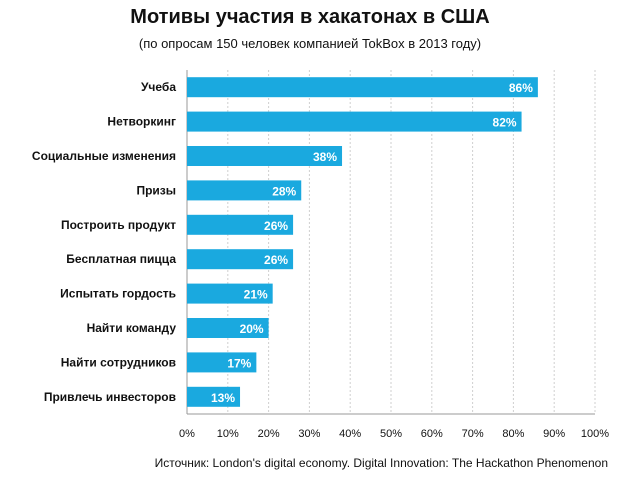 The image size is (620, 480). What do you see at coordinates (554, 434) in the screenshot?
I see `x-tick-label: 90%` at bounding box center [554, 434].